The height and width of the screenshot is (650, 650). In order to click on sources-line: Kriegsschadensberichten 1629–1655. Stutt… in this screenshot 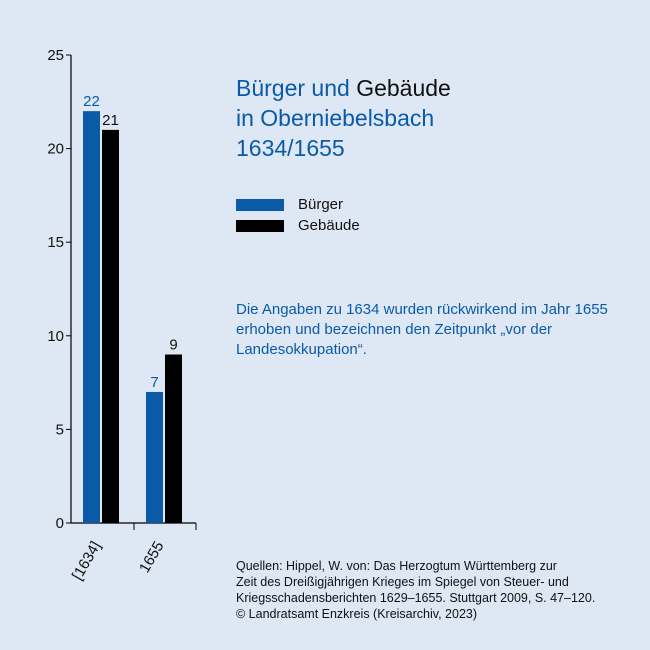, I will do `click(416, 598)`.